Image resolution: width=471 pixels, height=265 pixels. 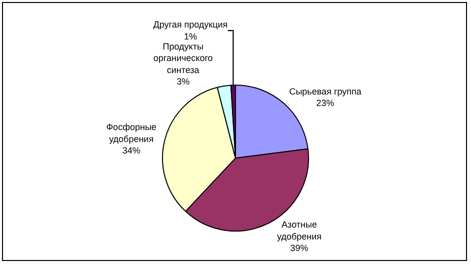 I want to click on slice-label: Другая продукция, so click(x=190, y=25).